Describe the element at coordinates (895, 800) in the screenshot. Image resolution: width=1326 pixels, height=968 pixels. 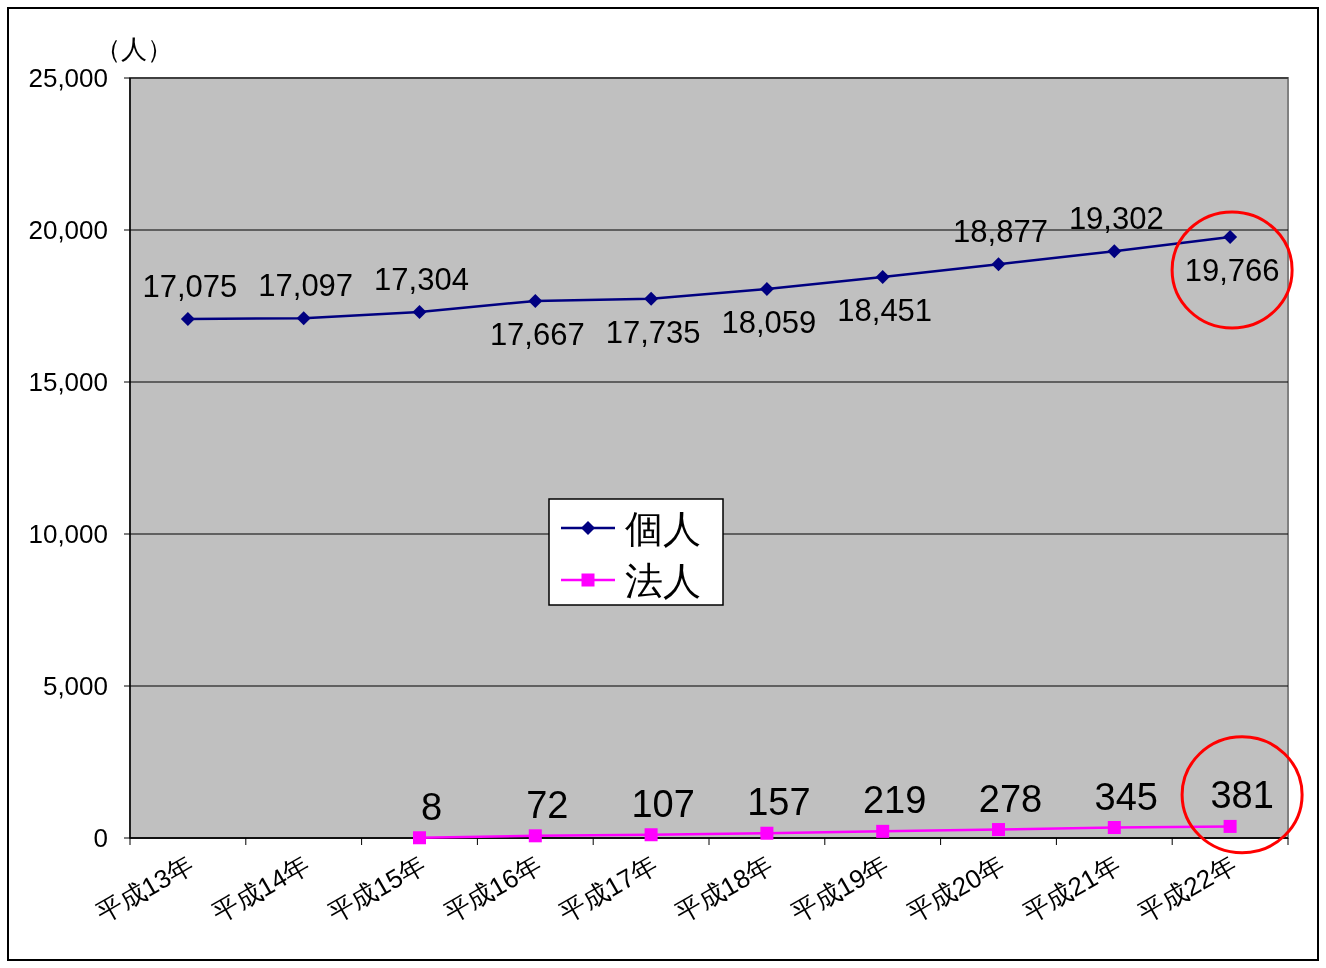
I see `data-label: 219` at that location.